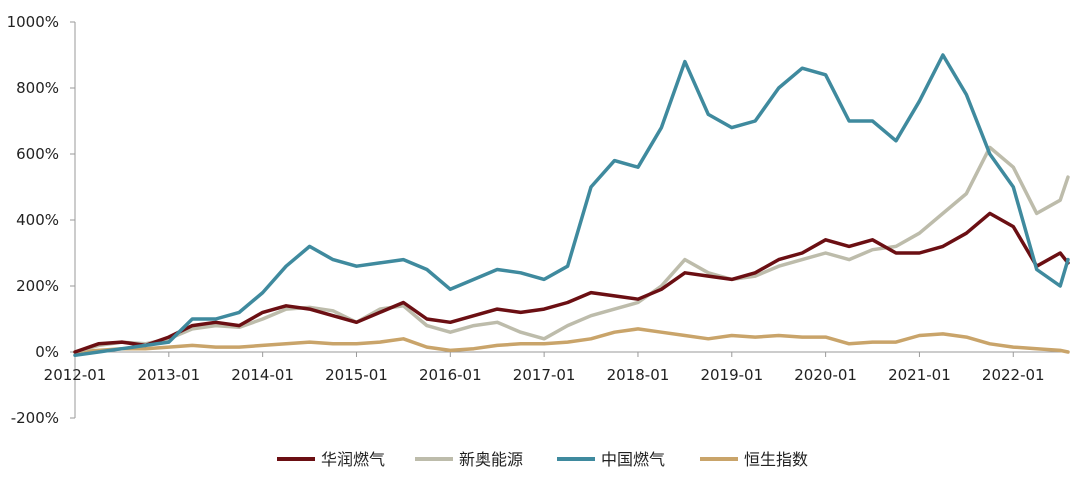 This screenshot has width=1080, height=480. What do you see at coordinates (638, 375) in the screenshot?
I see `x-tick-label: 2018-01` at bounding box center [638, 375].